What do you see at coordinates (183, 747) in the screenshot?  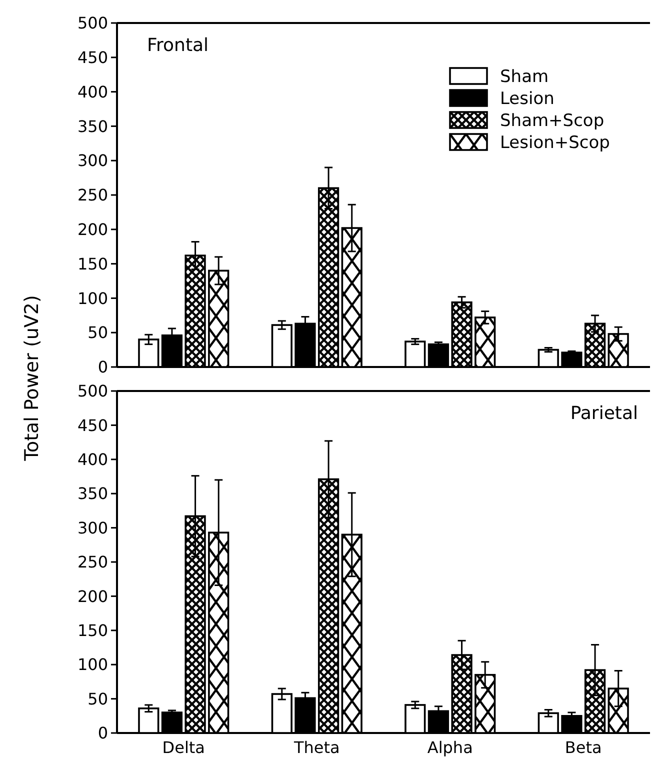 I see `x-tick-label: Delta` at bounding box center [183, 747].